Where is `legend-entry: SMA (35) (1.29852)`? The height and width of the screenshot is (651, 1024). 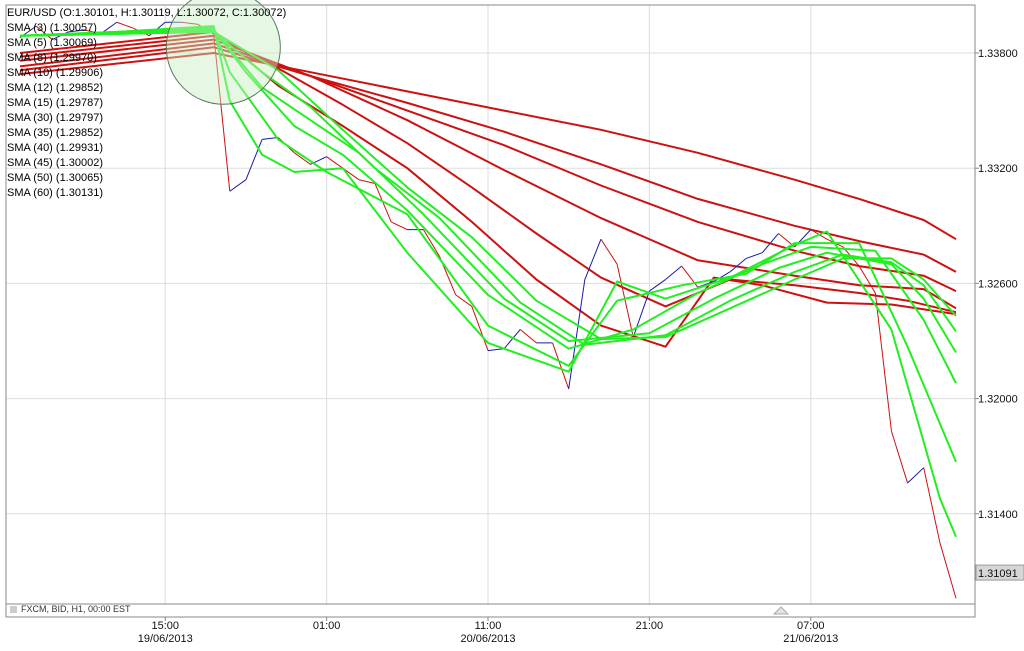 legend-entry: SMA (35) (1.29852) is located at coordinates (55, 133).